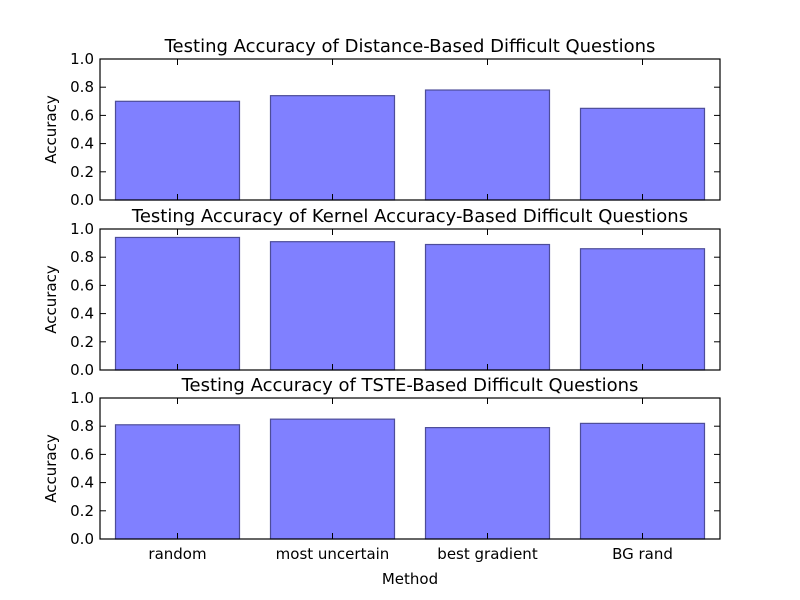  I want to click on xtick-label: random, so click(177, 554).